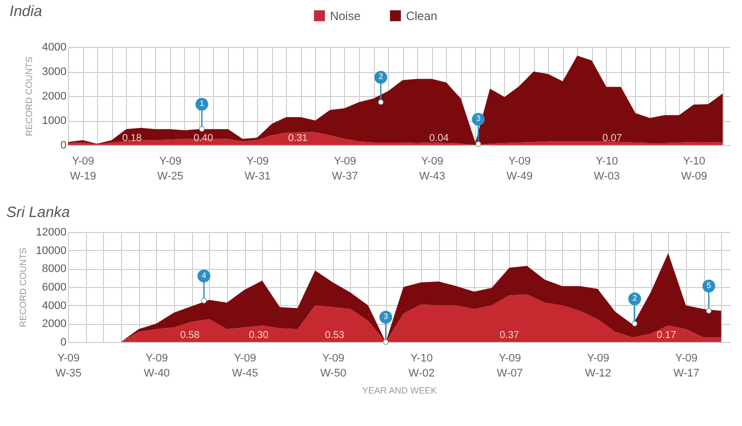 The height and width of the screenshot is (426, 742). I want to click on x-tick-label: Y-09 W-25, so click(170, 169).